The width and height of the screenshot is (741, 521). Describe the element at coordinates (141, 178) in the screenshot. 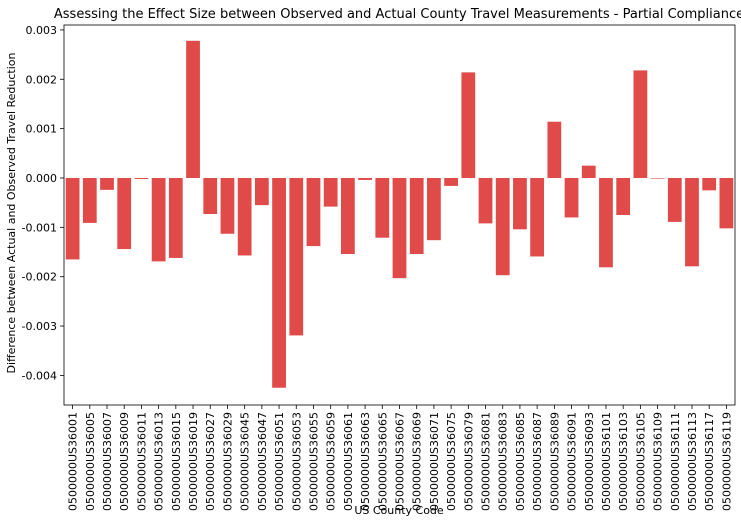

I see `bar-0500000US36011` at that location.